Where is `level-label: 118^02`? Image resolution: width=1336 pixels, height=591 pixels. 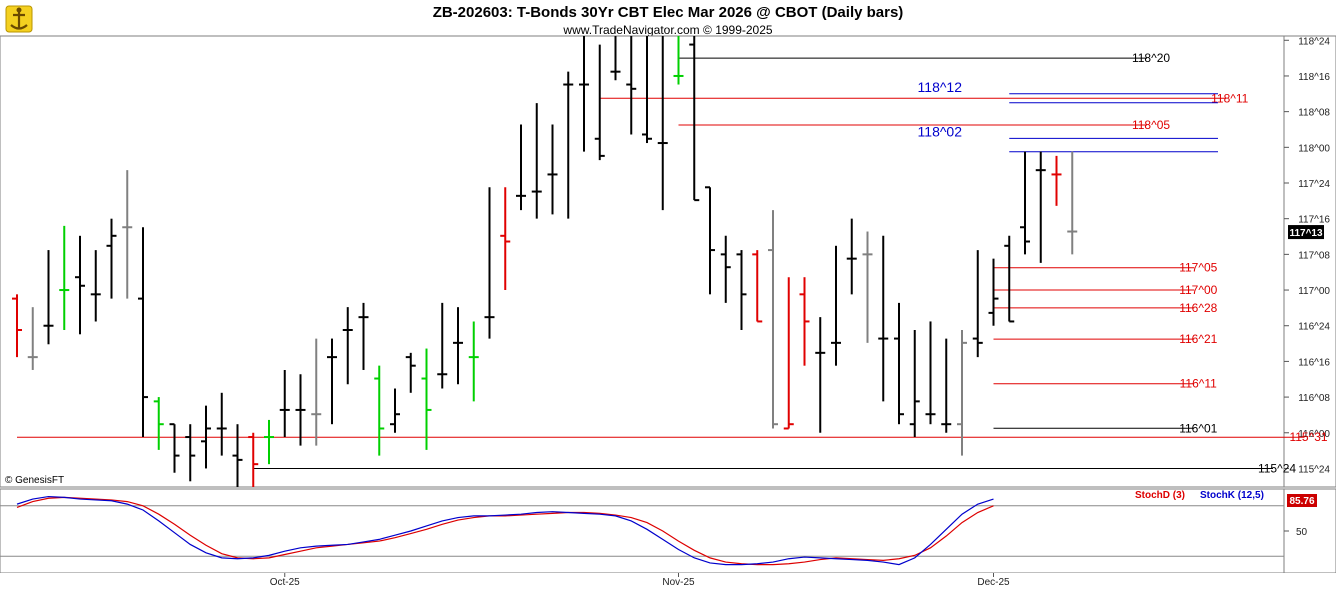 level-label: 118^02 is located at coordinates (940, 131).